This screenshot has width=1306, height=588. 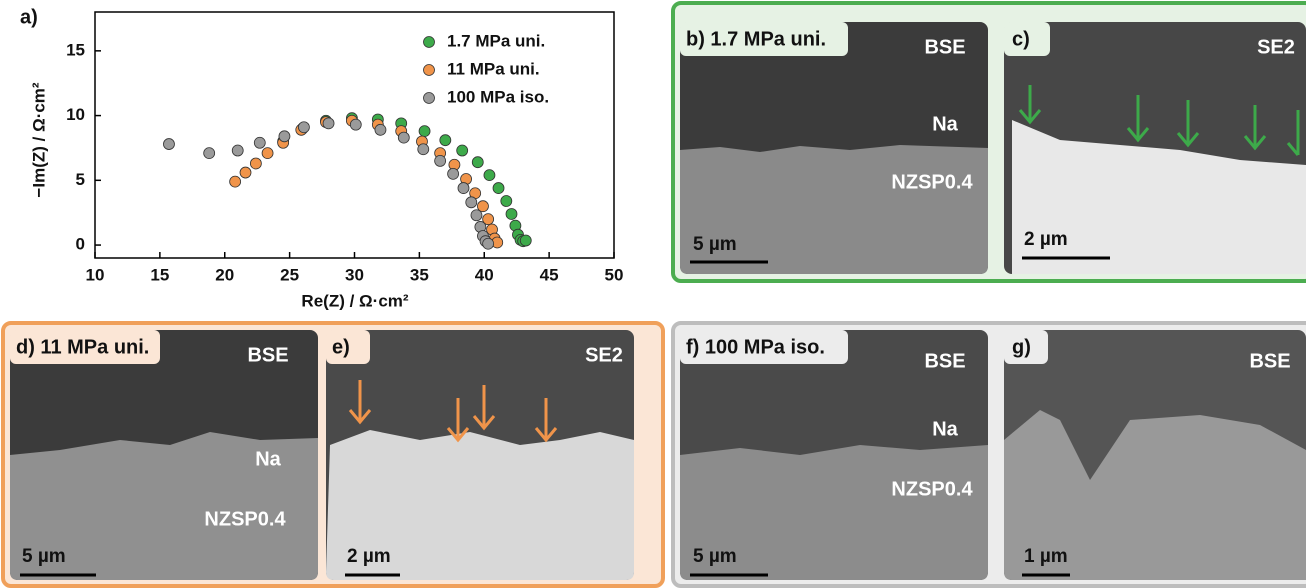 What do you see at coordinates (419, 274) in the screenshot?
I see `x-tick-label: 35` at bounding box center [419, 274].